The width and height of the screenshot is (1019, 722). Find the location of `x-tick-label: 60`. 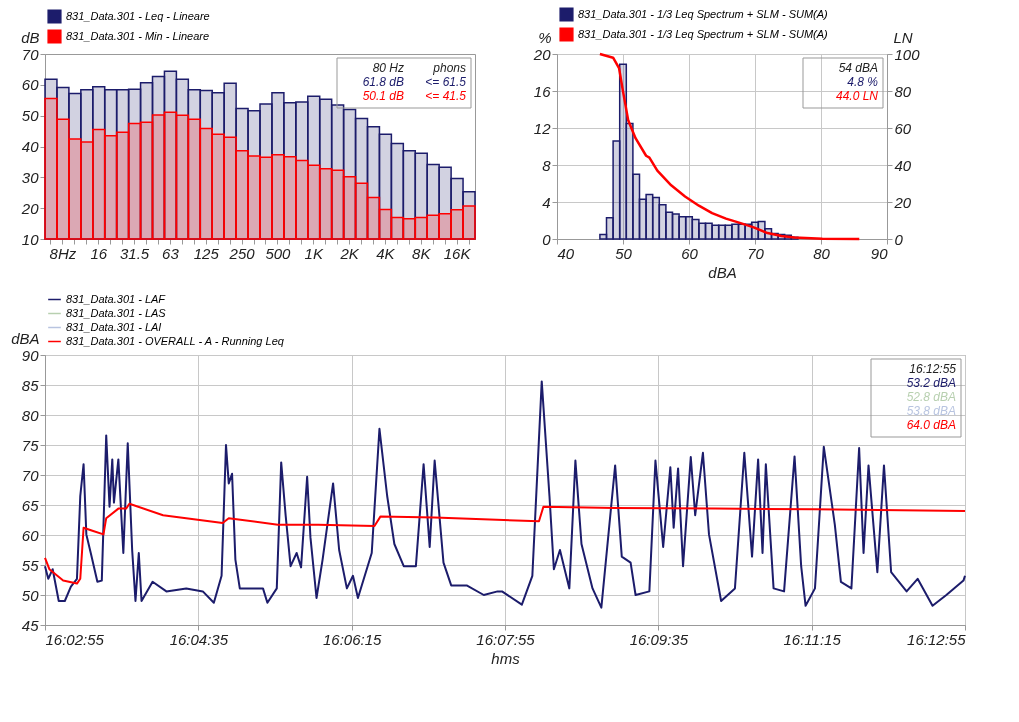

x-tick-label: 60 is located at coordinates (690, 253).